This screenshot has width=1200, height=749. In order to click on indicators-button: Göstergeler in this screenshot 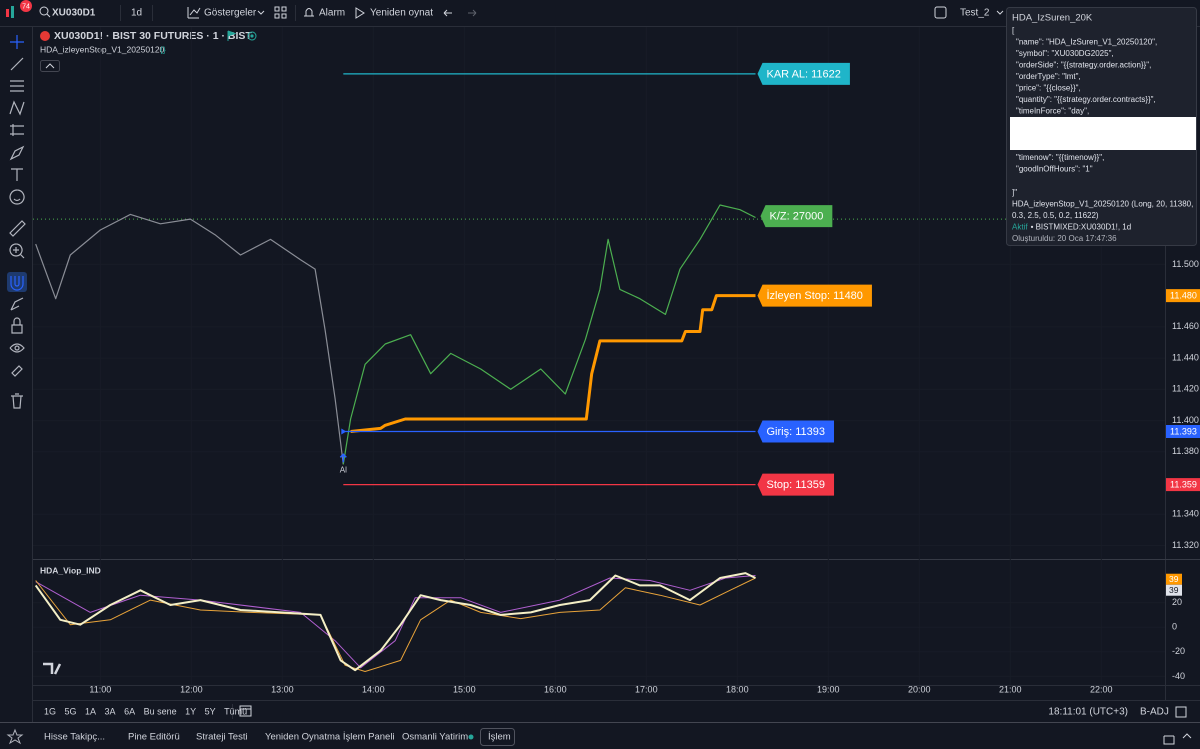, I will do `click(230, 13)`.